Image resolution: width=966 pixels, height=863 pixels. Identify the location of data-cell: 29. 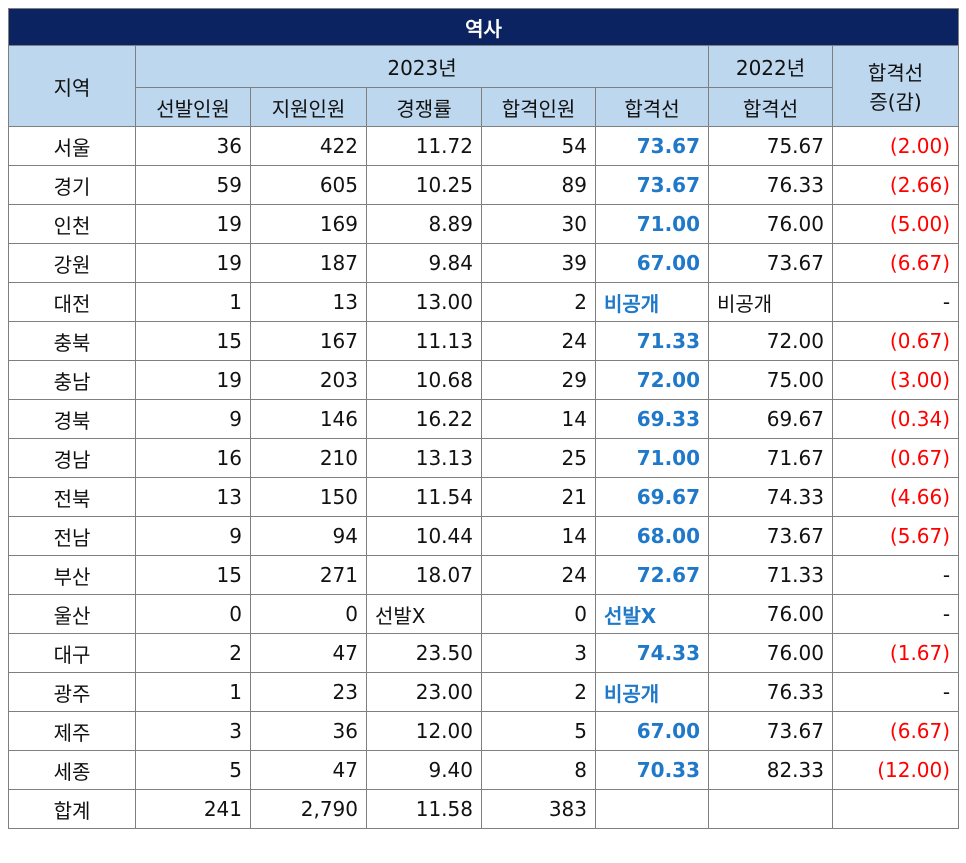
(538, 380).